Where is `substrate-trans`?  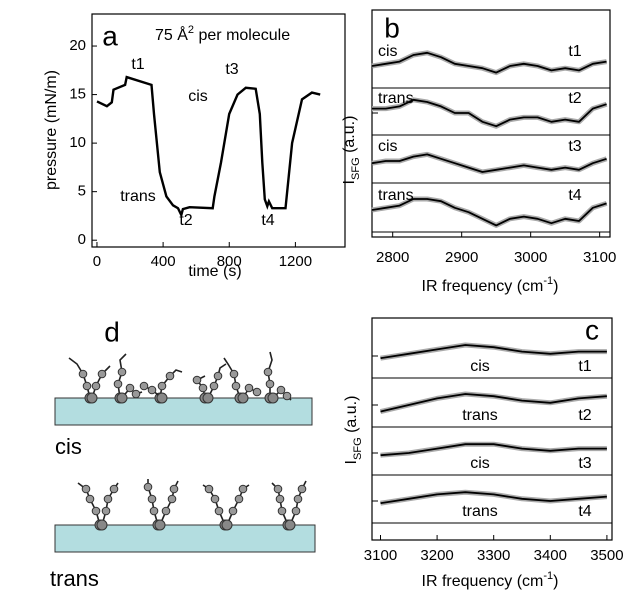 substrate-trans is located at coordinates (185, 538).